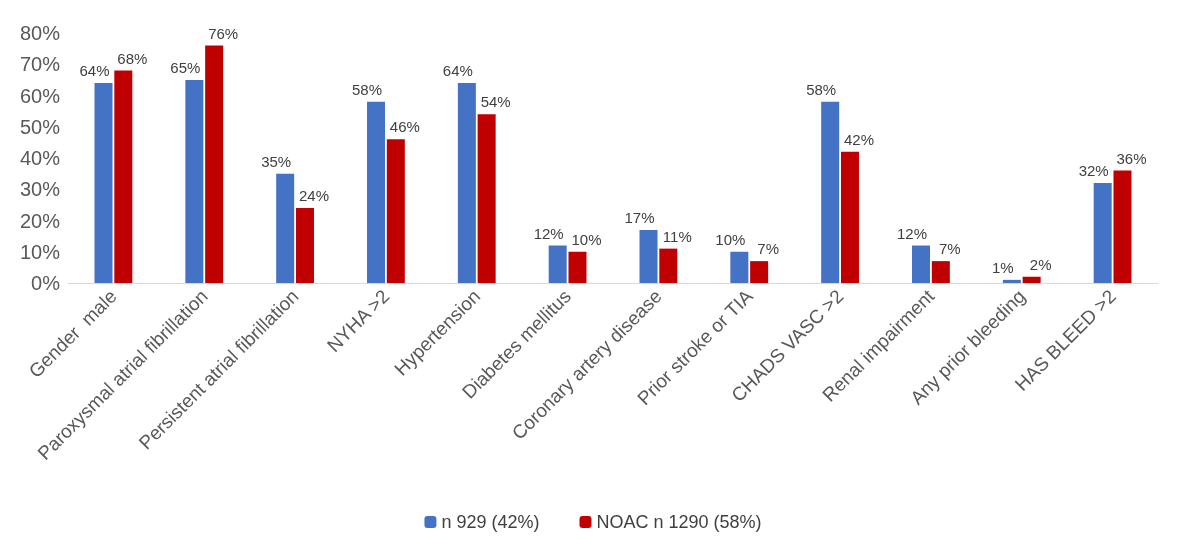 The height and width of the screenshot is (547, 1189). Describe the element at coordinates (223, 33) in the screenshot. I see `data-label: 76%` at that location.